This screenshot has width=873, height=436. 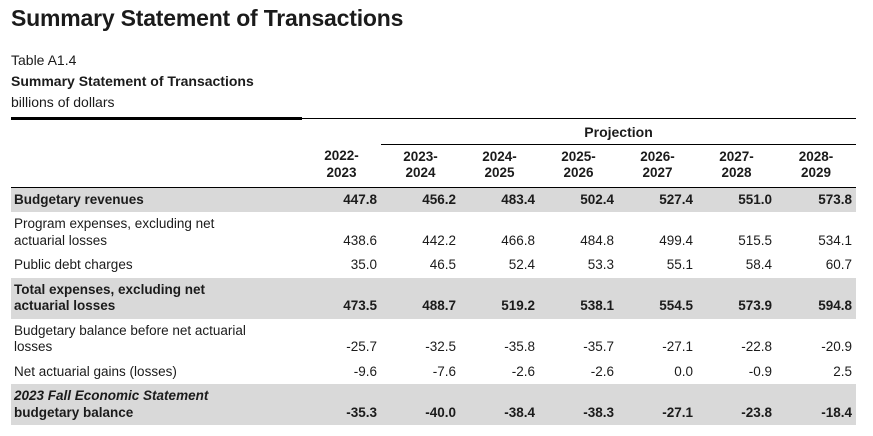 I want to click on row-label-line: Public debt charges, so click(x=73, y=264).